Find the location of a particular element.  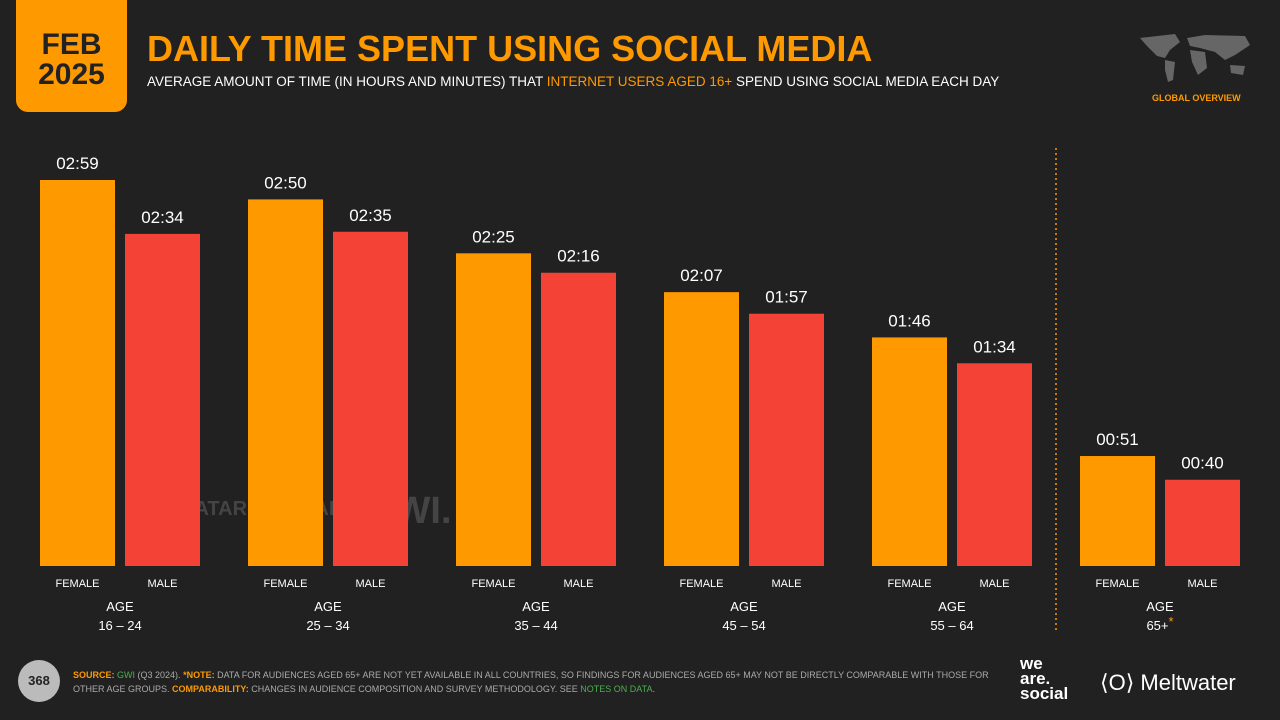

meltwater-logo: ⟨O⟩ Meltwater is located at coordinates (1168, 682).